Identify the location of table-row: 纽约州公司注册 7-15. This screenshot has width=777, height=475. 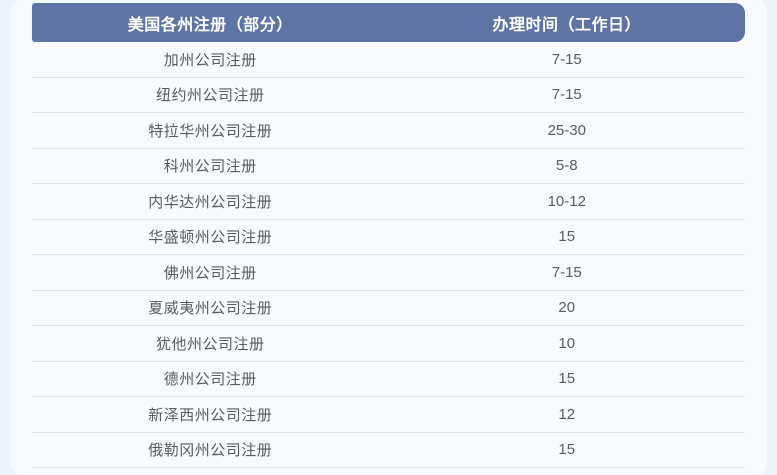
(388, 95).